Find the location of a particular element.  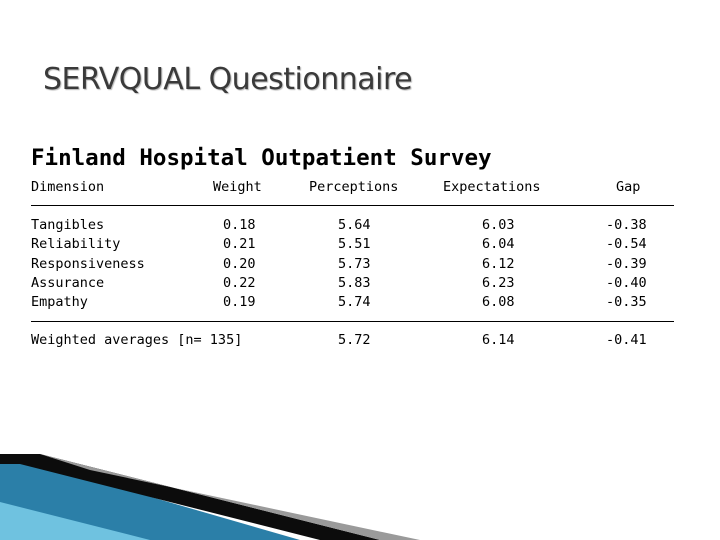

row-dimension: Empathy is located at coordinates (59, 302).